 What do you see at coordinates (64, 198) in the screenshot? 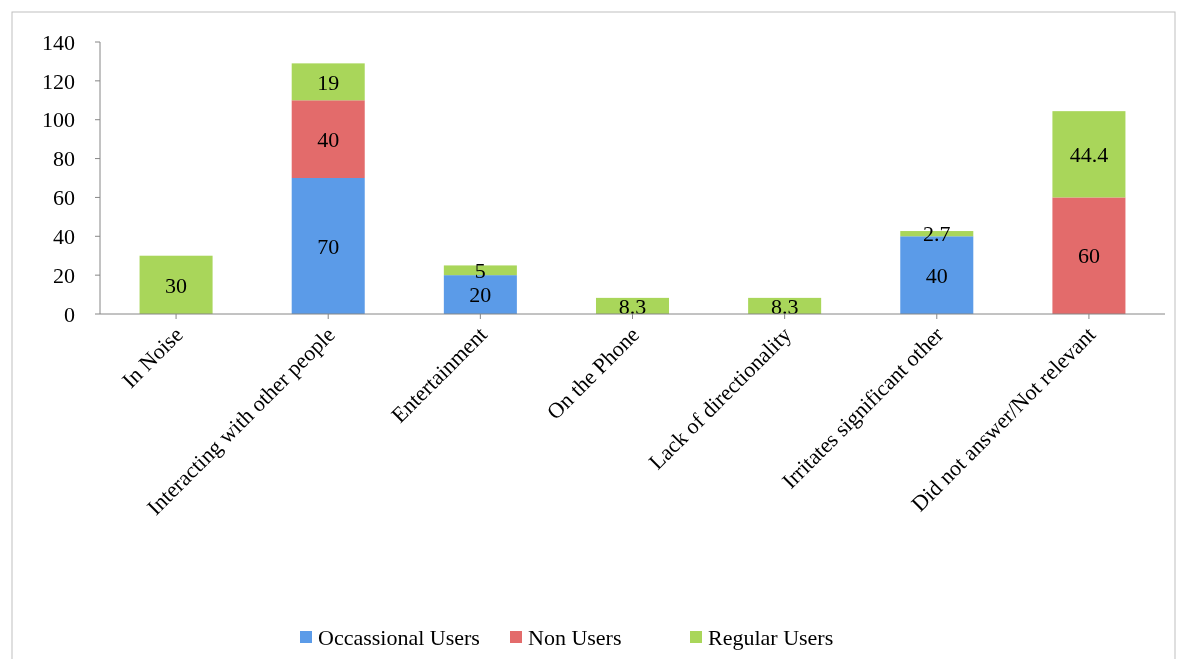
I see `y-tick-label: 60` at bounding box center [64, 198].